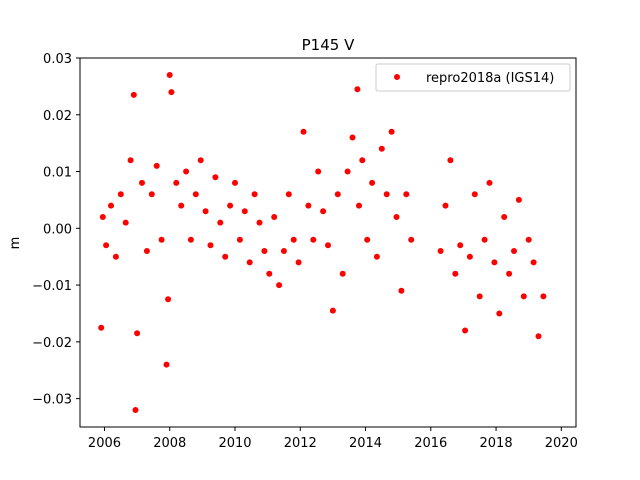 The image size is (640, 480). What do you see at coordinates (561, 443) in the screenshot?
I see `x-tick-label: 2020` at bounding box center [561, 443].